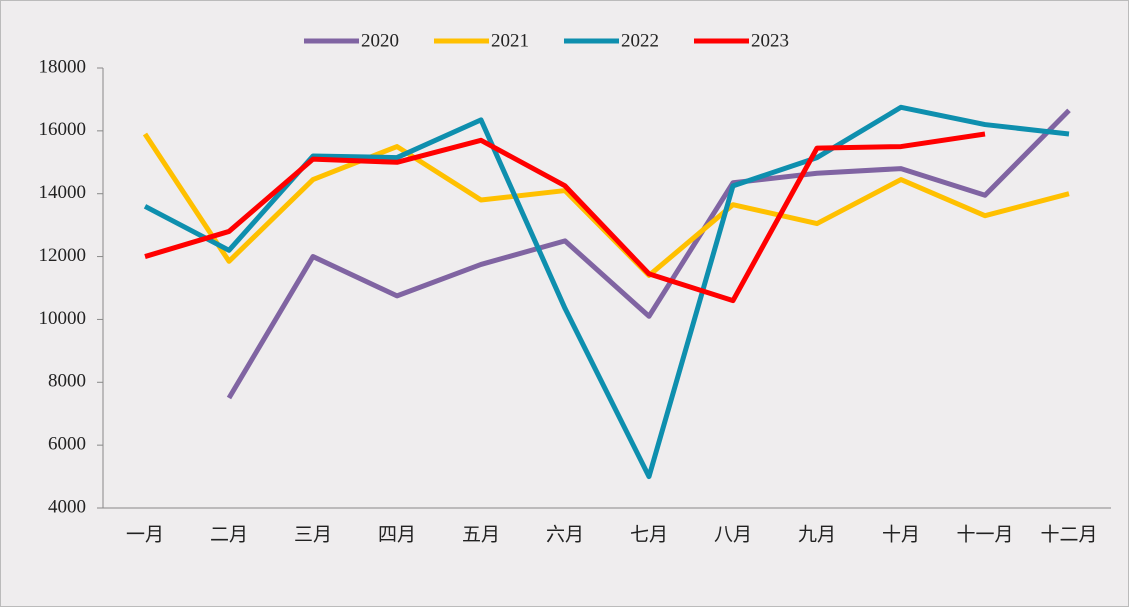  Describe the element at coordinates (901, 534) in the screenshot. I see `x-tick-label: 十月` at that location.